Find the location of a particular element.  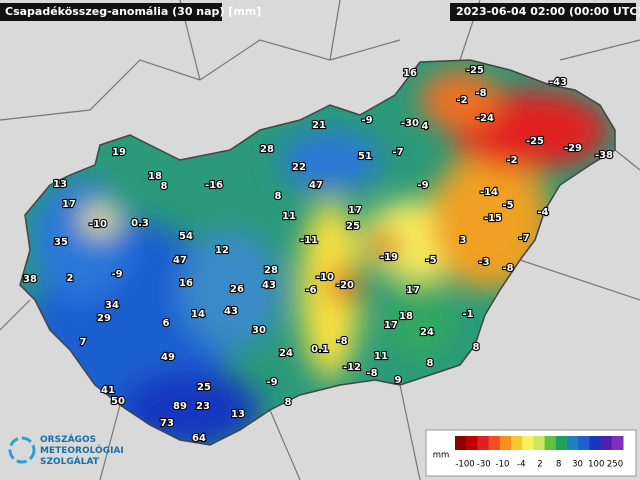

station-value: 12 is located at coordinates (222, 250).